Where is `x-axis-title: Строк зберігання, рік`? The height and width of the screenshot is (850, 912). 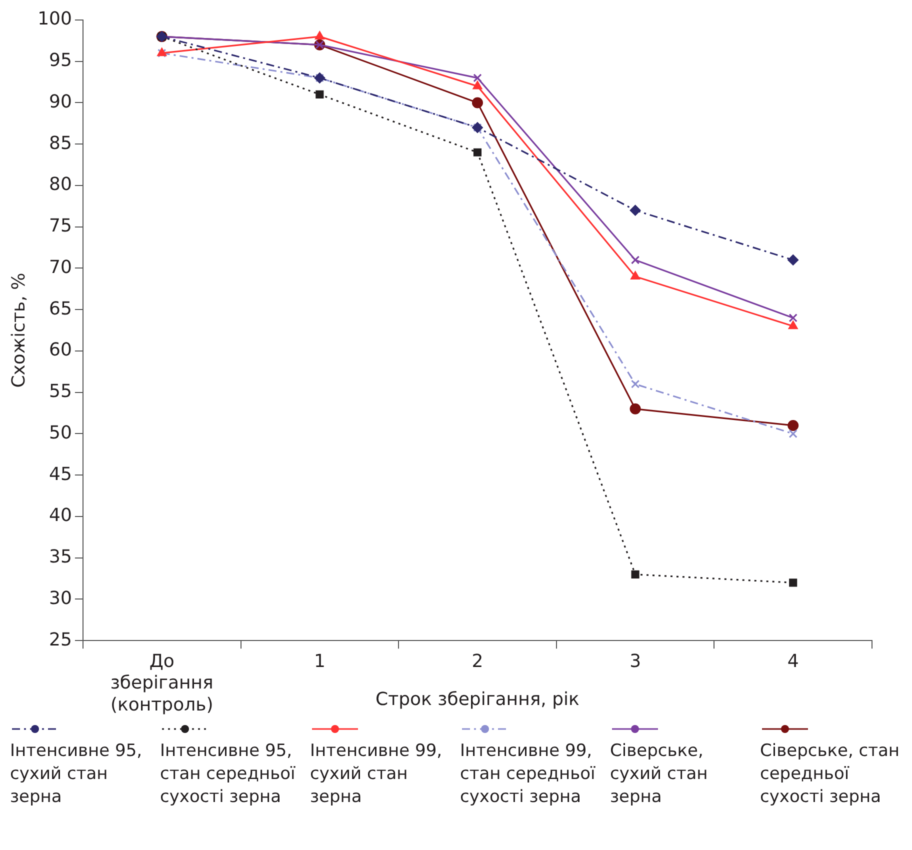
x-axis-title: Строк зберігання, рік is located at coordinates (478, 699).